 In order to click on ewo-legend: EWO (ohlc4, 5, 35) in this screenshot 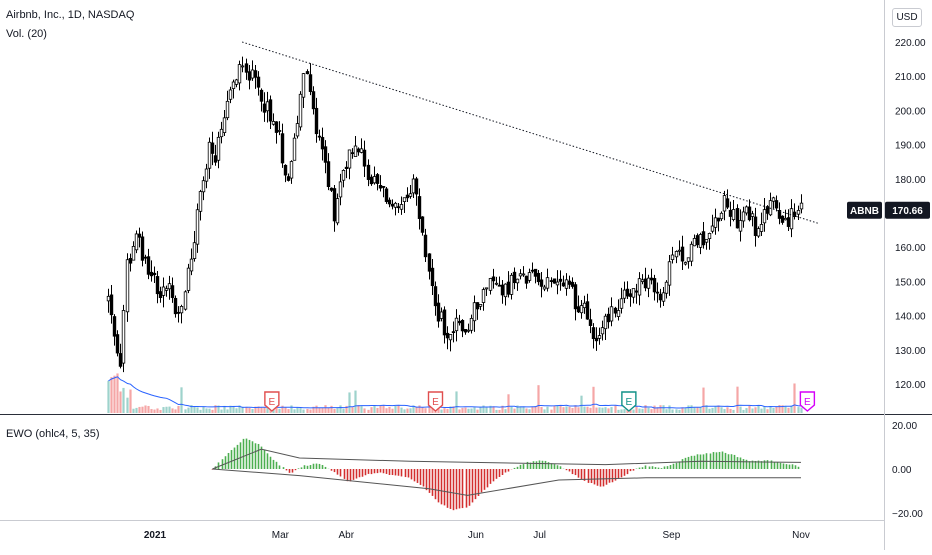, I will do `click(53, 434)`.